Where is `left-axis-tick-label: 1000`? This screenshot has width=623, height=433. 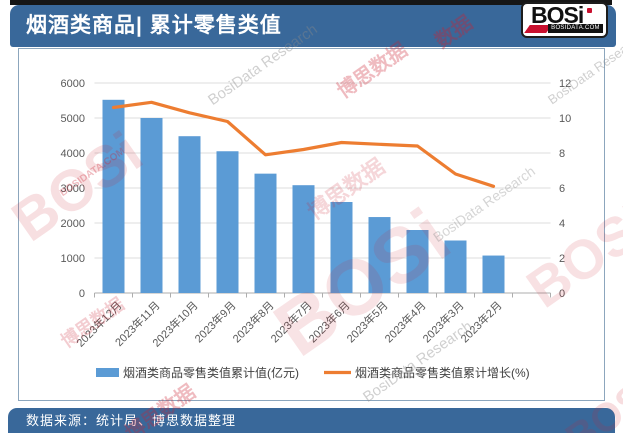
left-axis-tick-label: 1000 is located at coordinates (73, 259).